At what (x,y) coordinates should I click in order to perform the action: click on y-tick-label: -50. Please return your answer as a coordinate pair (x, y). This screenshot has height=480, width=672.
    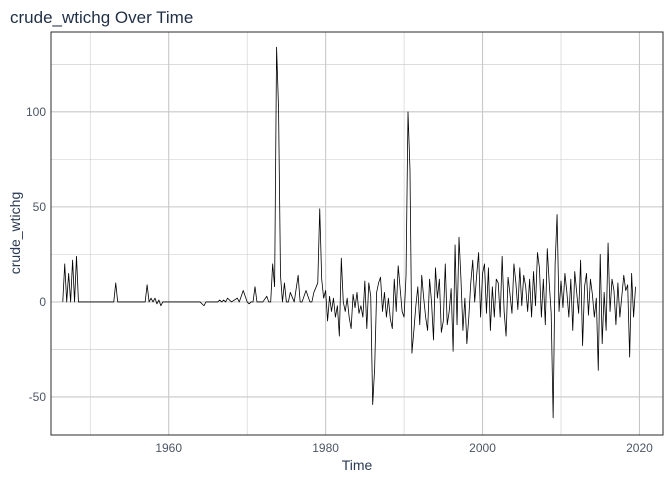
    Looking at the image, I should click on (38, 397).